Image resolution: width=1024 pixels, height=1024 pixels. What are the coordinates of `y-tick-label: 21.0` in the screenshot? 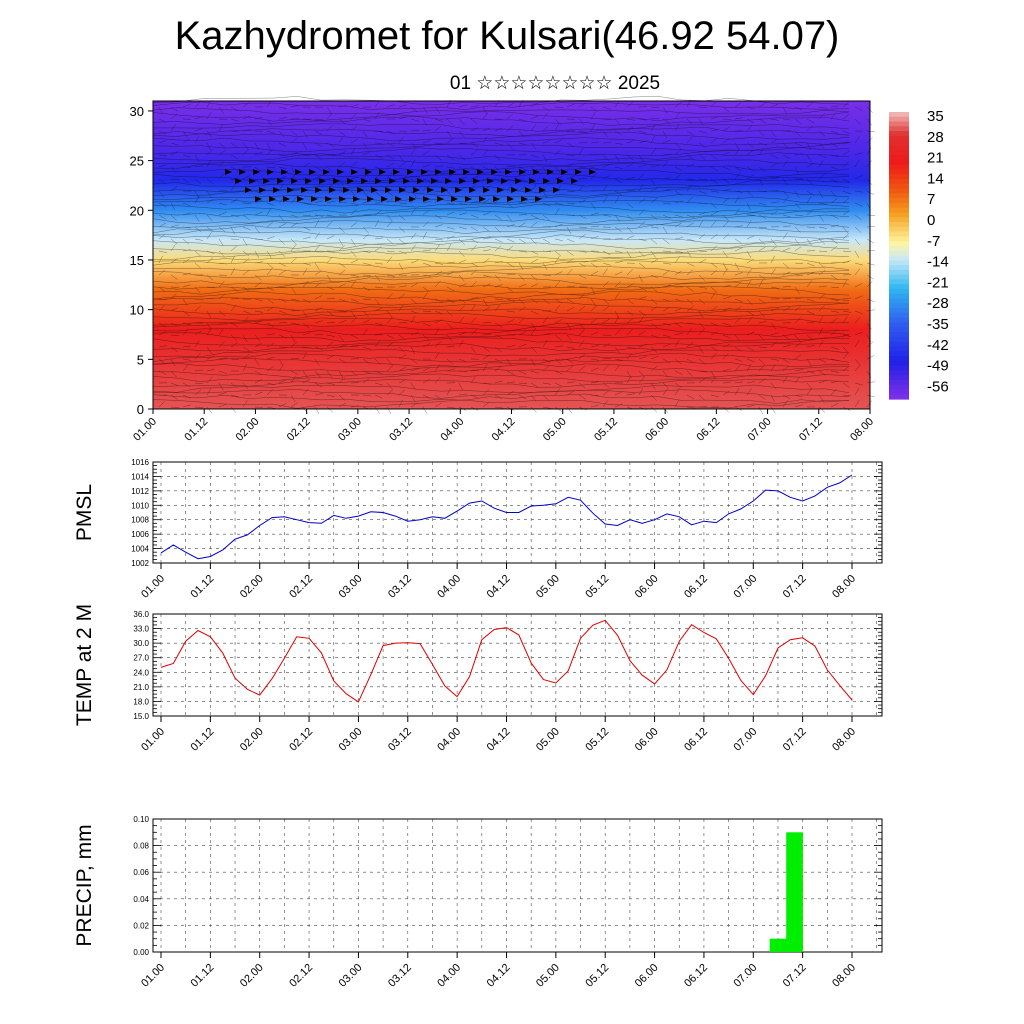 It's located at (141, 687).